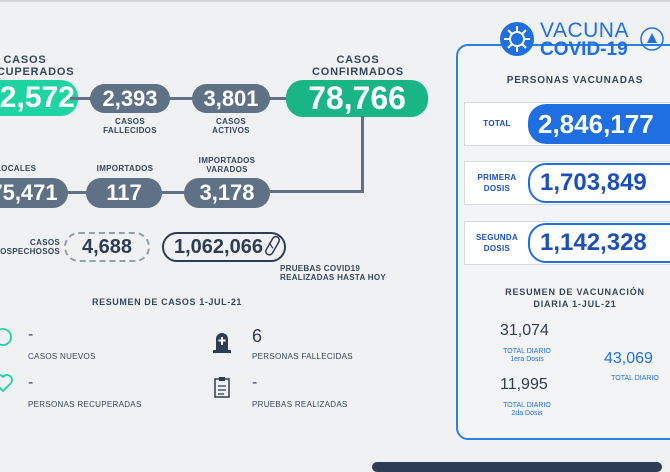 This screenshot has height=472, width=670. What do you see at coordinates (6, 337) in the screenshot?
I see `virus-icon` at bounding box center [6, 337].